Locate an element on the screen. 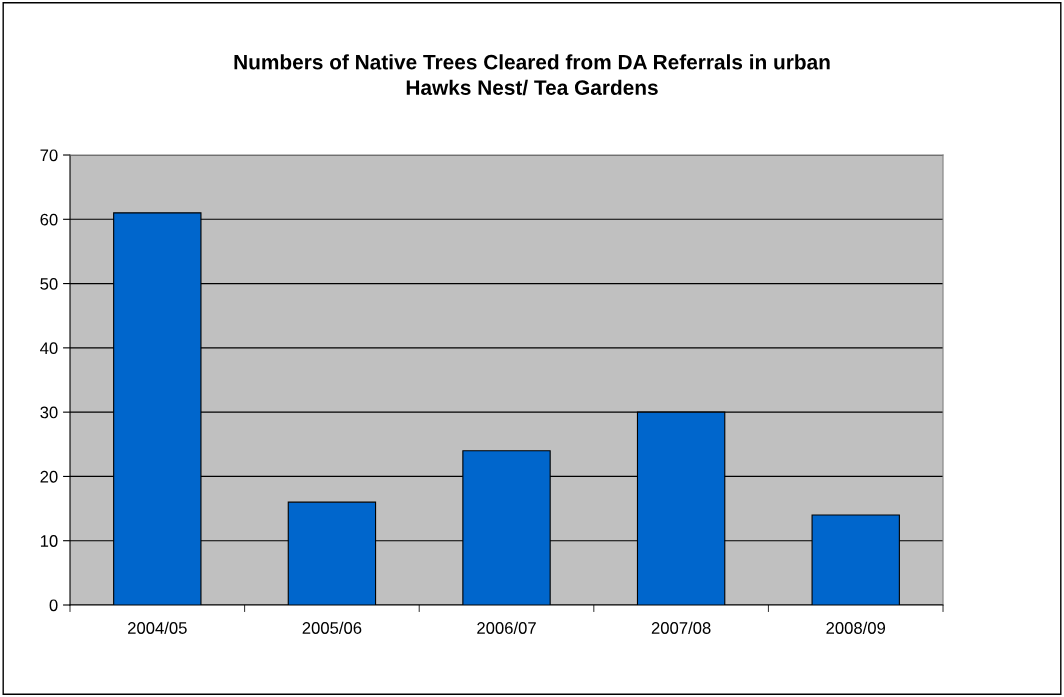 The image size is (1064, 697). y-tick-label: 0 is located at coordinates (53, 605).